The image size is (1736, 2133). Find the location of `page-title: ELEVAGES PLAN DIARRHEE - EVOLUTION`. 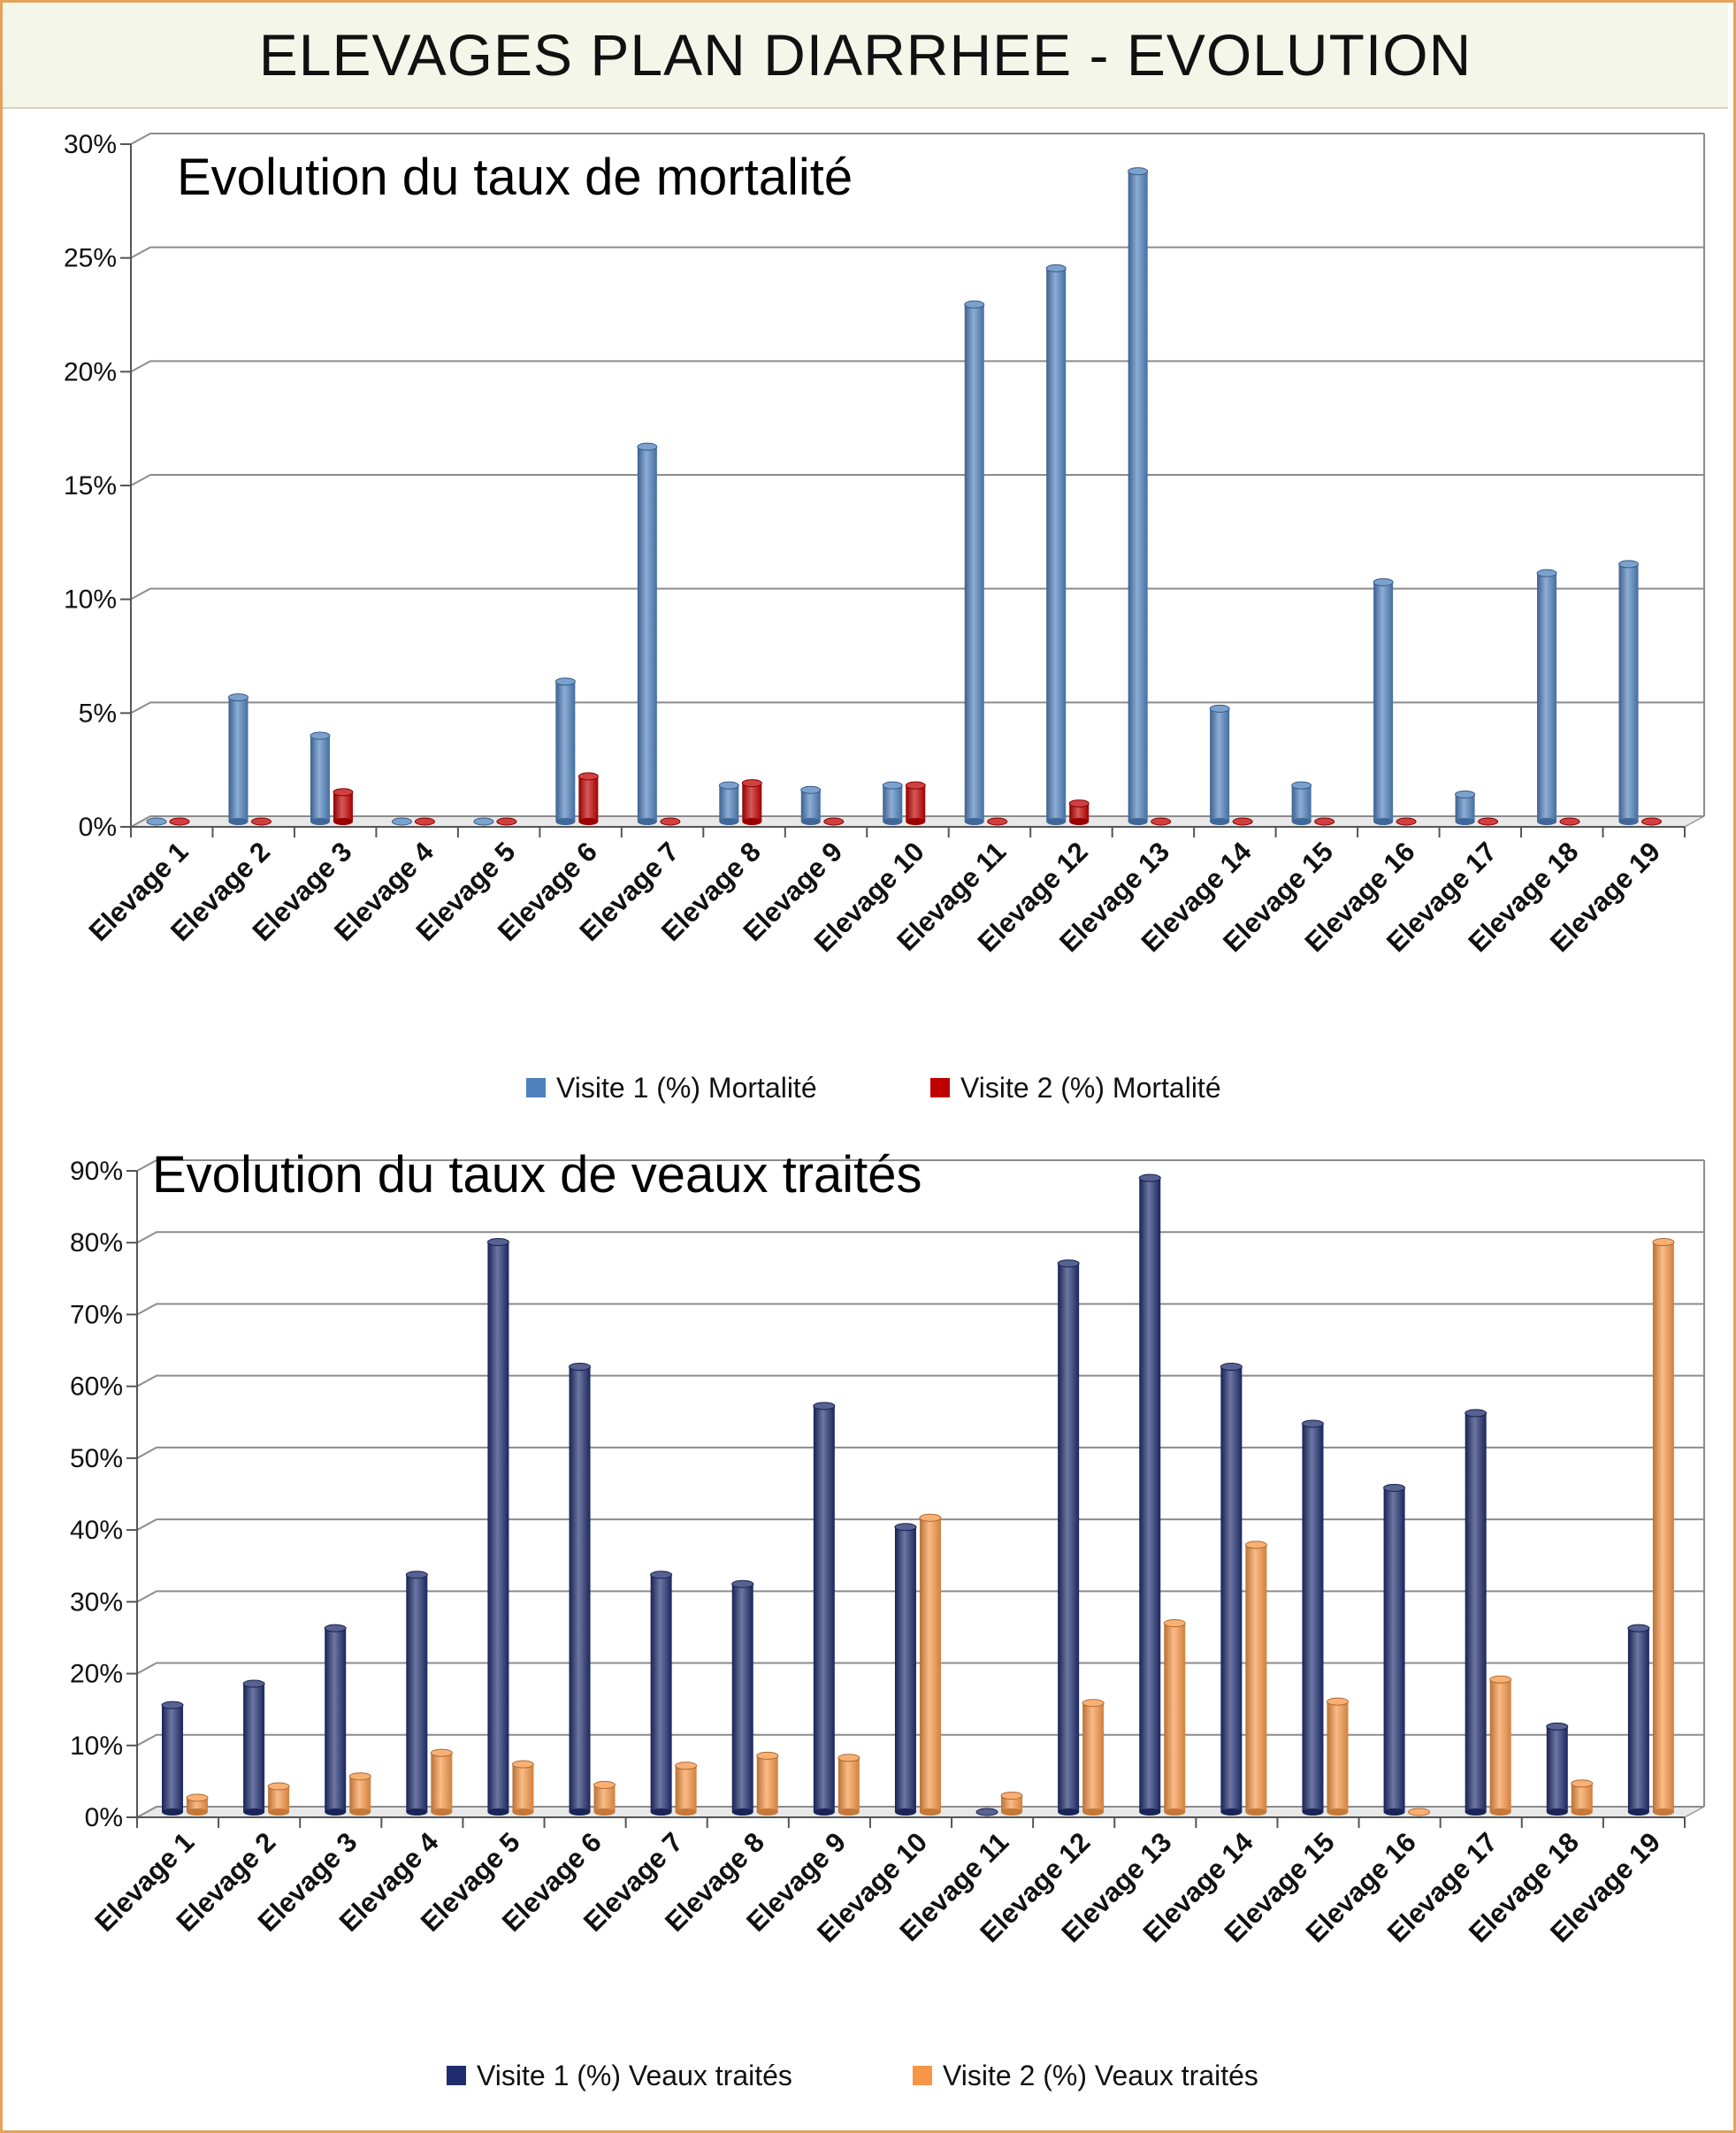

page-title: ELEVAGES PLAN DIARRHEE - EVOLUTION is located at coordinates (865, 55).